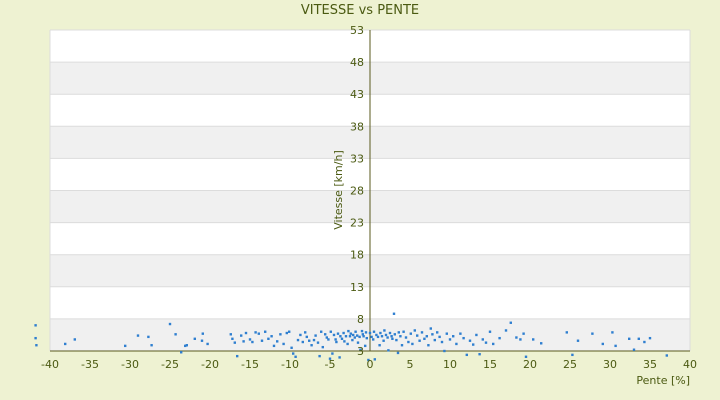 This screenshot has height=400, width=720. What do you see at coordinates (690, 364) in the screenshot?
I see `x-tick-label: 40` at bounding box center [690, 364].